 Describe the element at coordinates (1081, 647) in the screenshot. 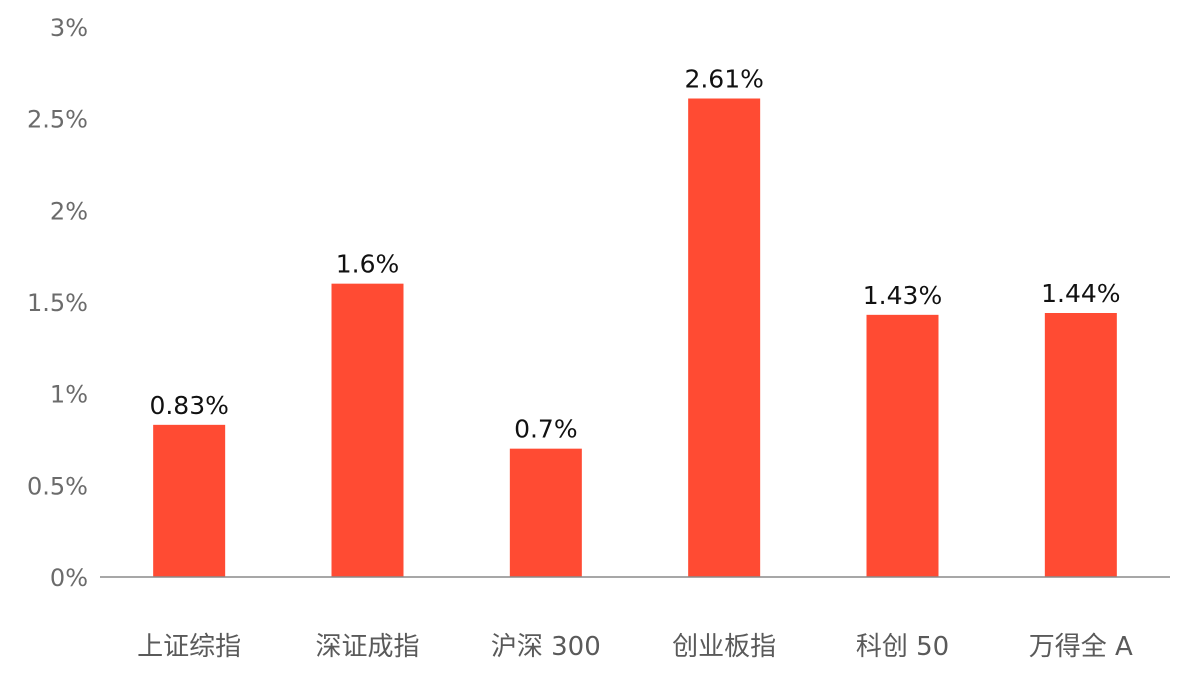

I see `x-tick-label: 万得全 A` at that location.